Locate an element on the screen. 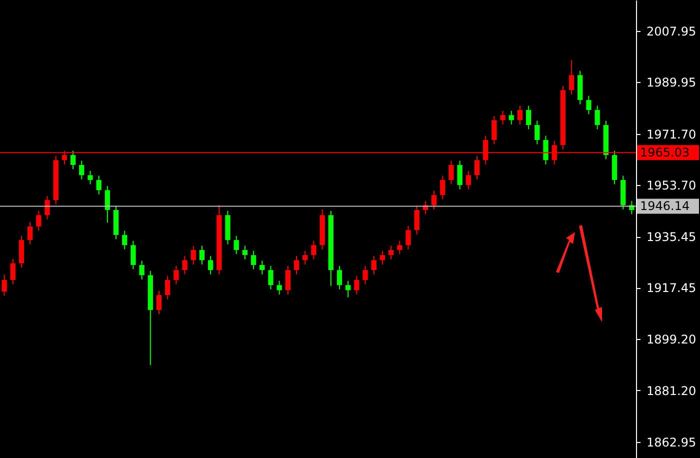  ref-line-label: 1946.14 is located at coordinates (665, 206).